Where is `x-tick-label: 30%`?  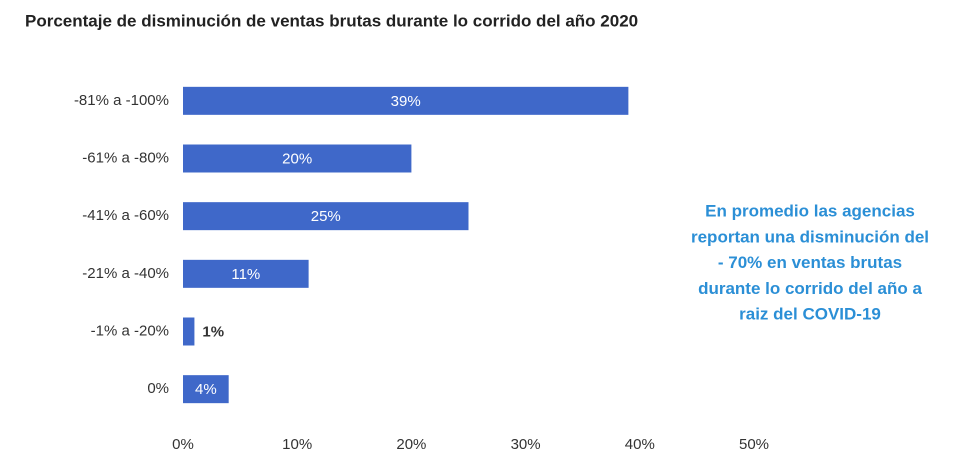 x-tick-label: 30% is located at coordinates (526, 444).